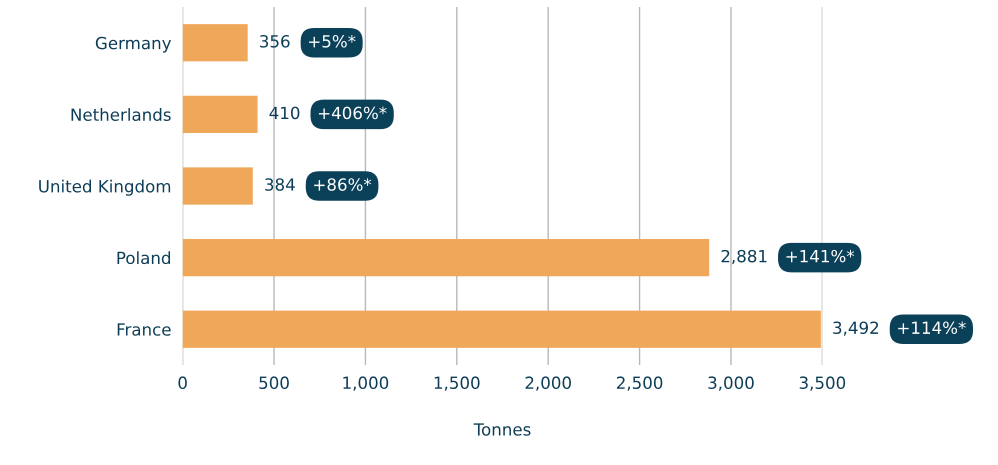  I want to click on x-tick-label: 0, so click(182, 383).